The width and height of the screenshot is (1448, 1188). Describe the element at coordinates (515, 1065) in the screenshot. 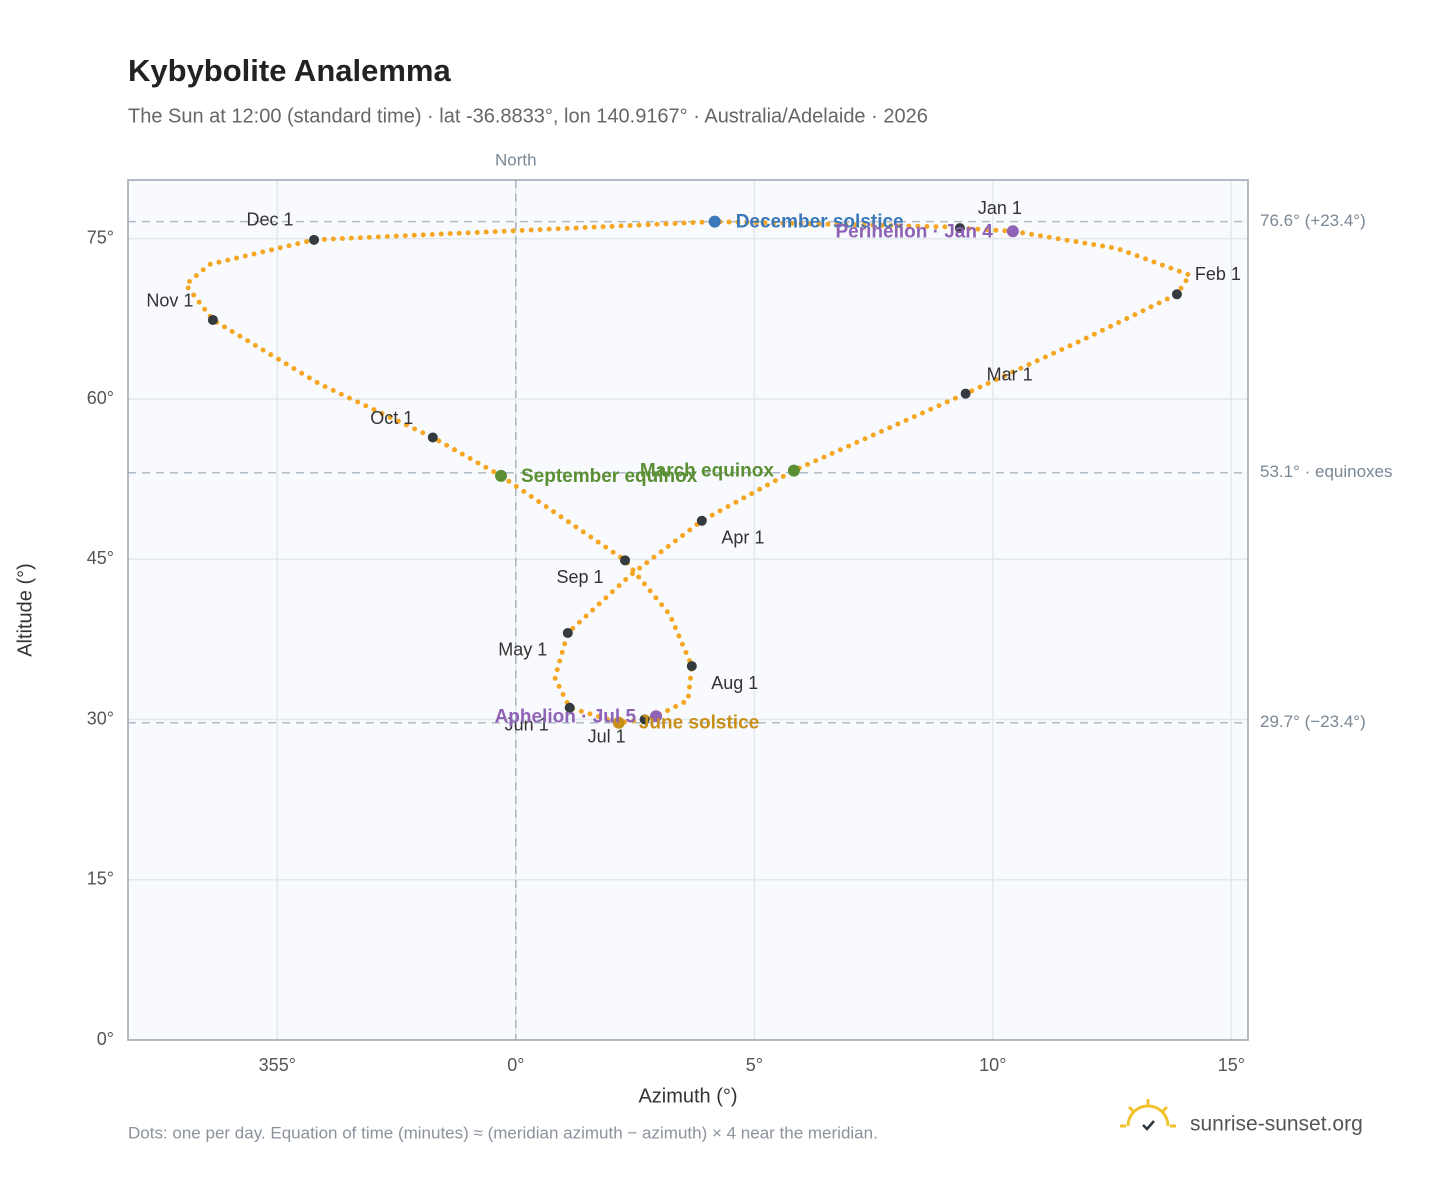

I see `x-tick-label: 0°` at that location.